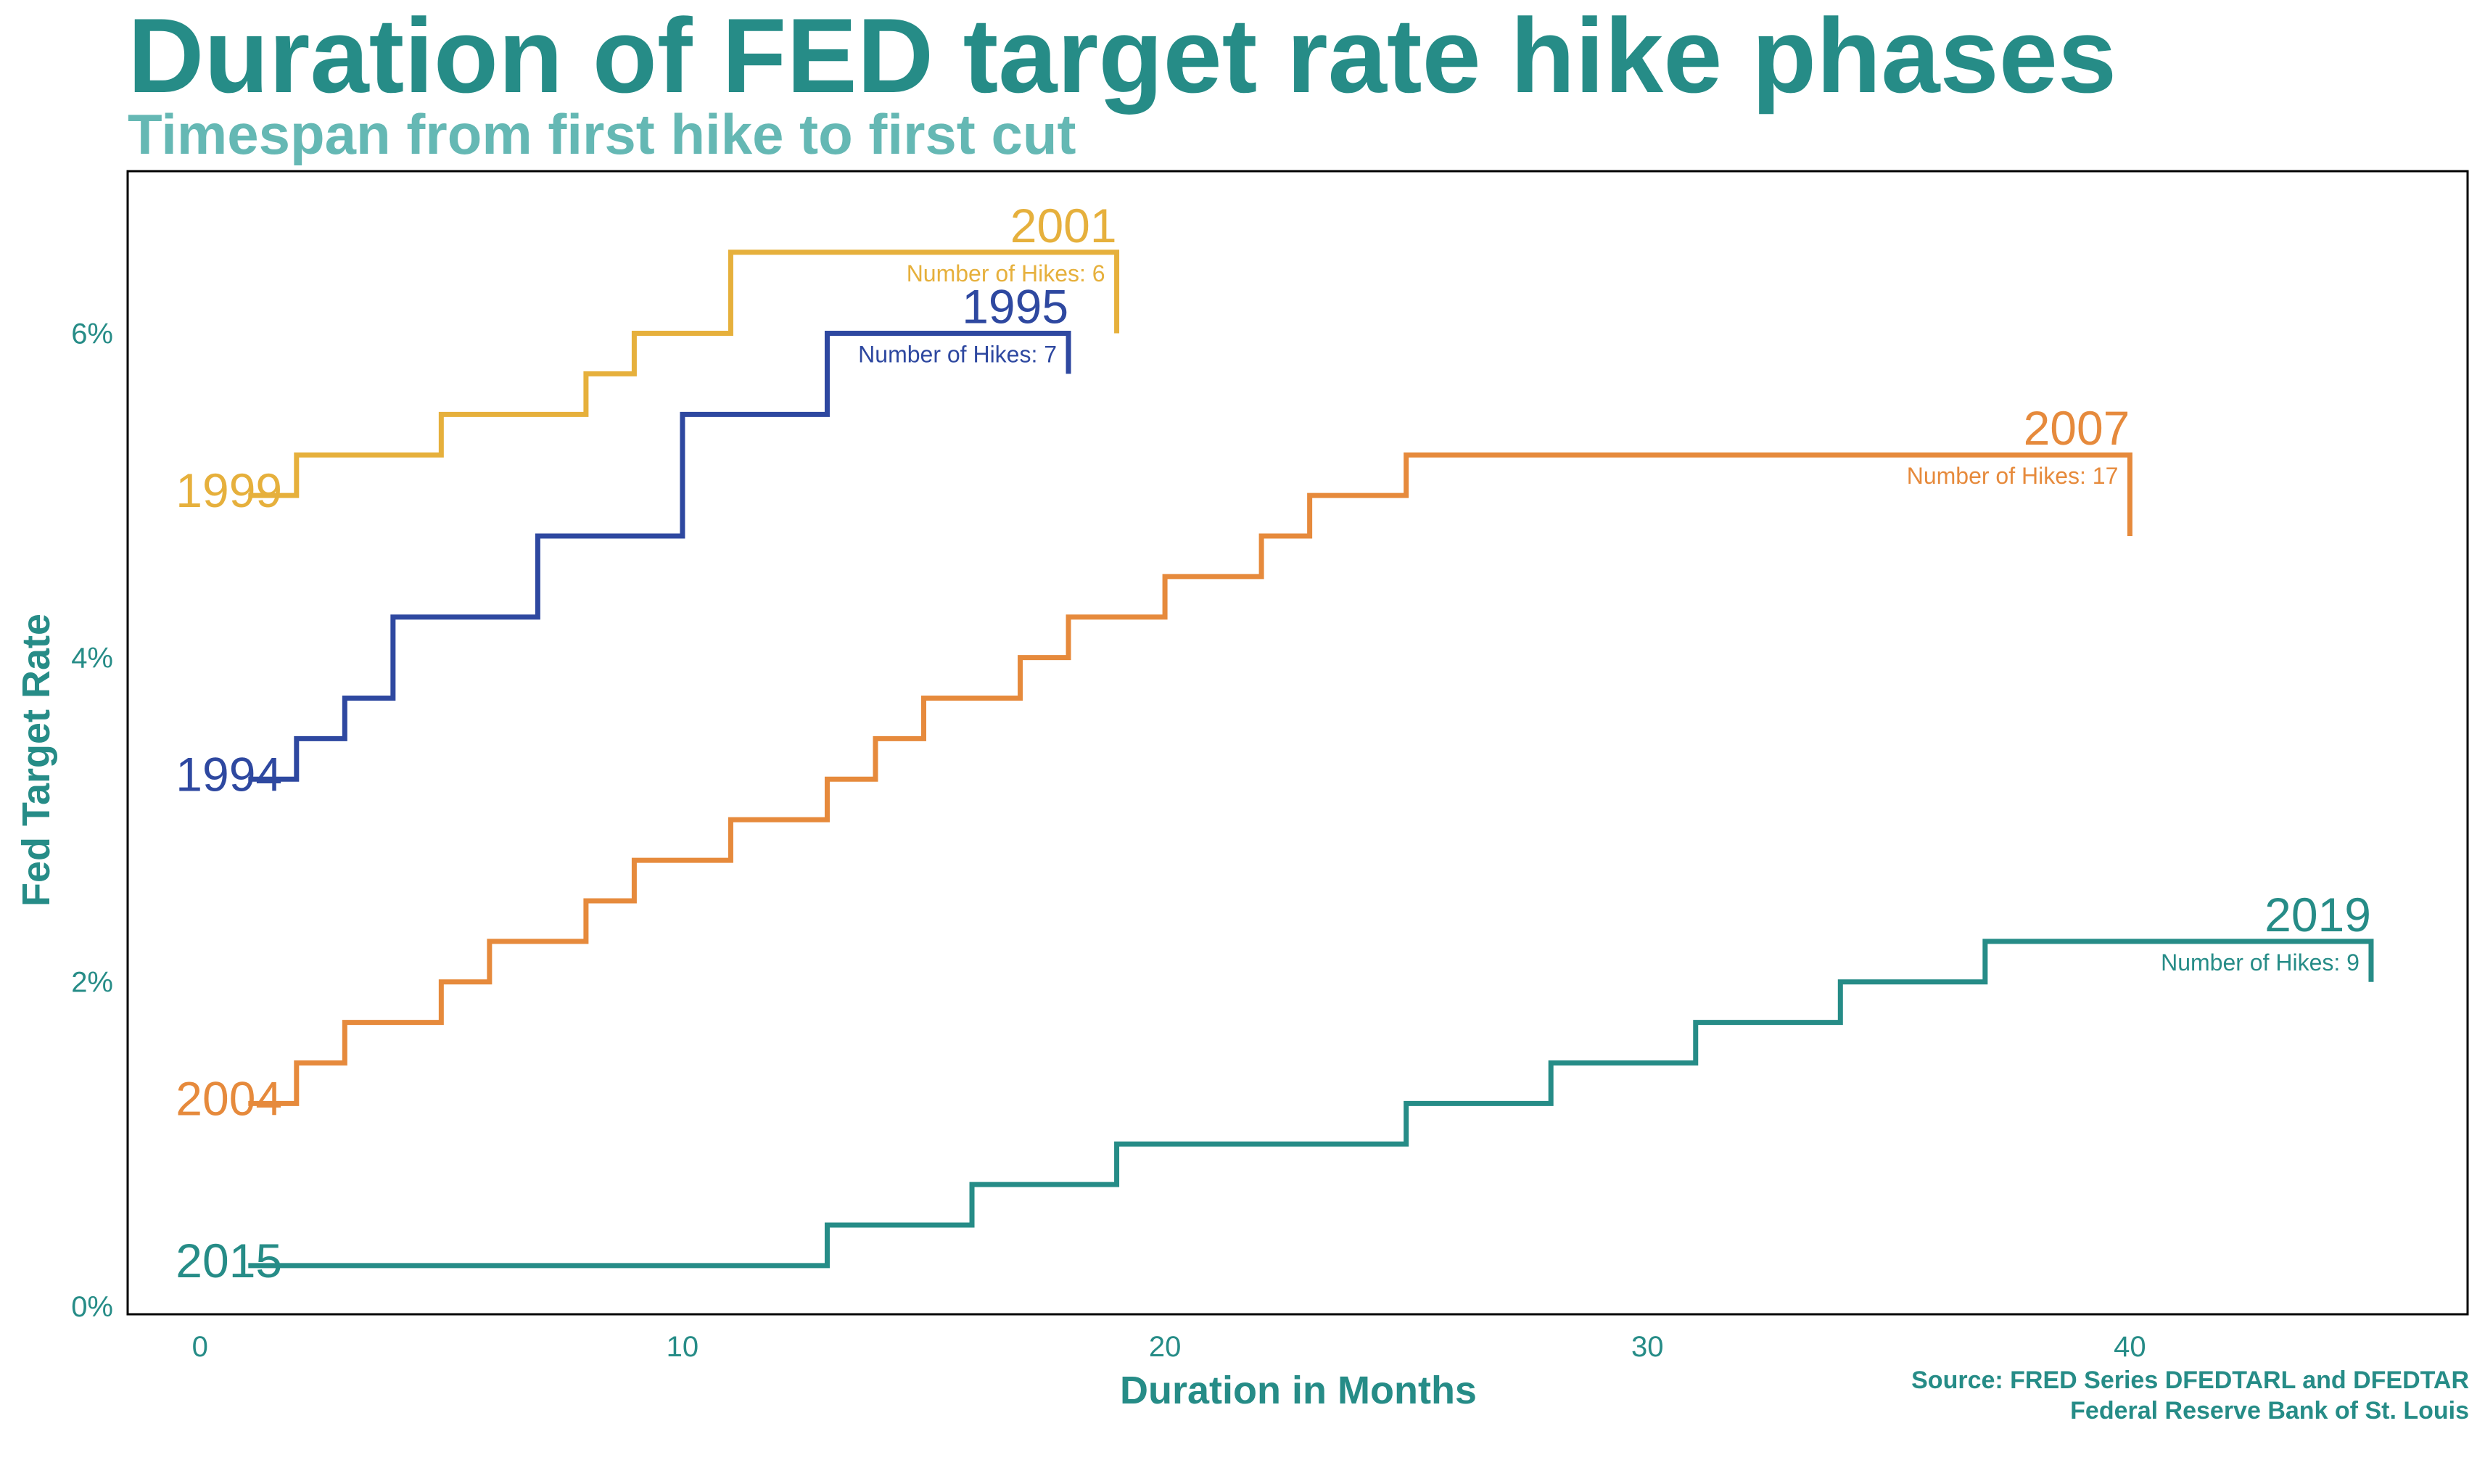 Image resolution: width=2485 pixels, height=1484 pixels. What do you see at coordinates (229, 1260) in the screenshot?
I see `series-start-label: 2015` at bounding box center [229, 1260].